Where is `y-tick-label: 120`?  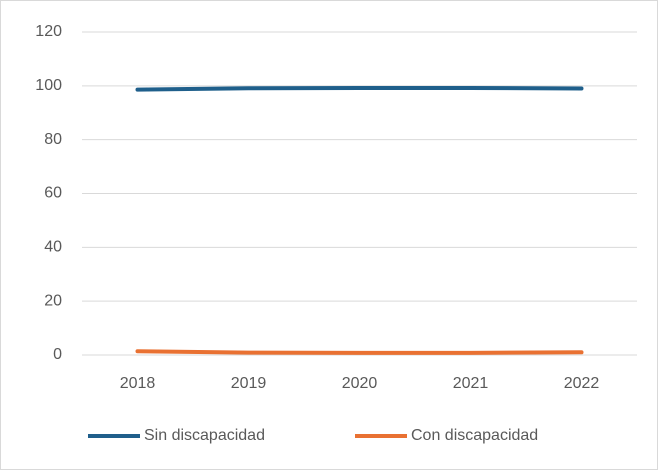
y-tick-label: 120 is located at coordinates (48, 31).